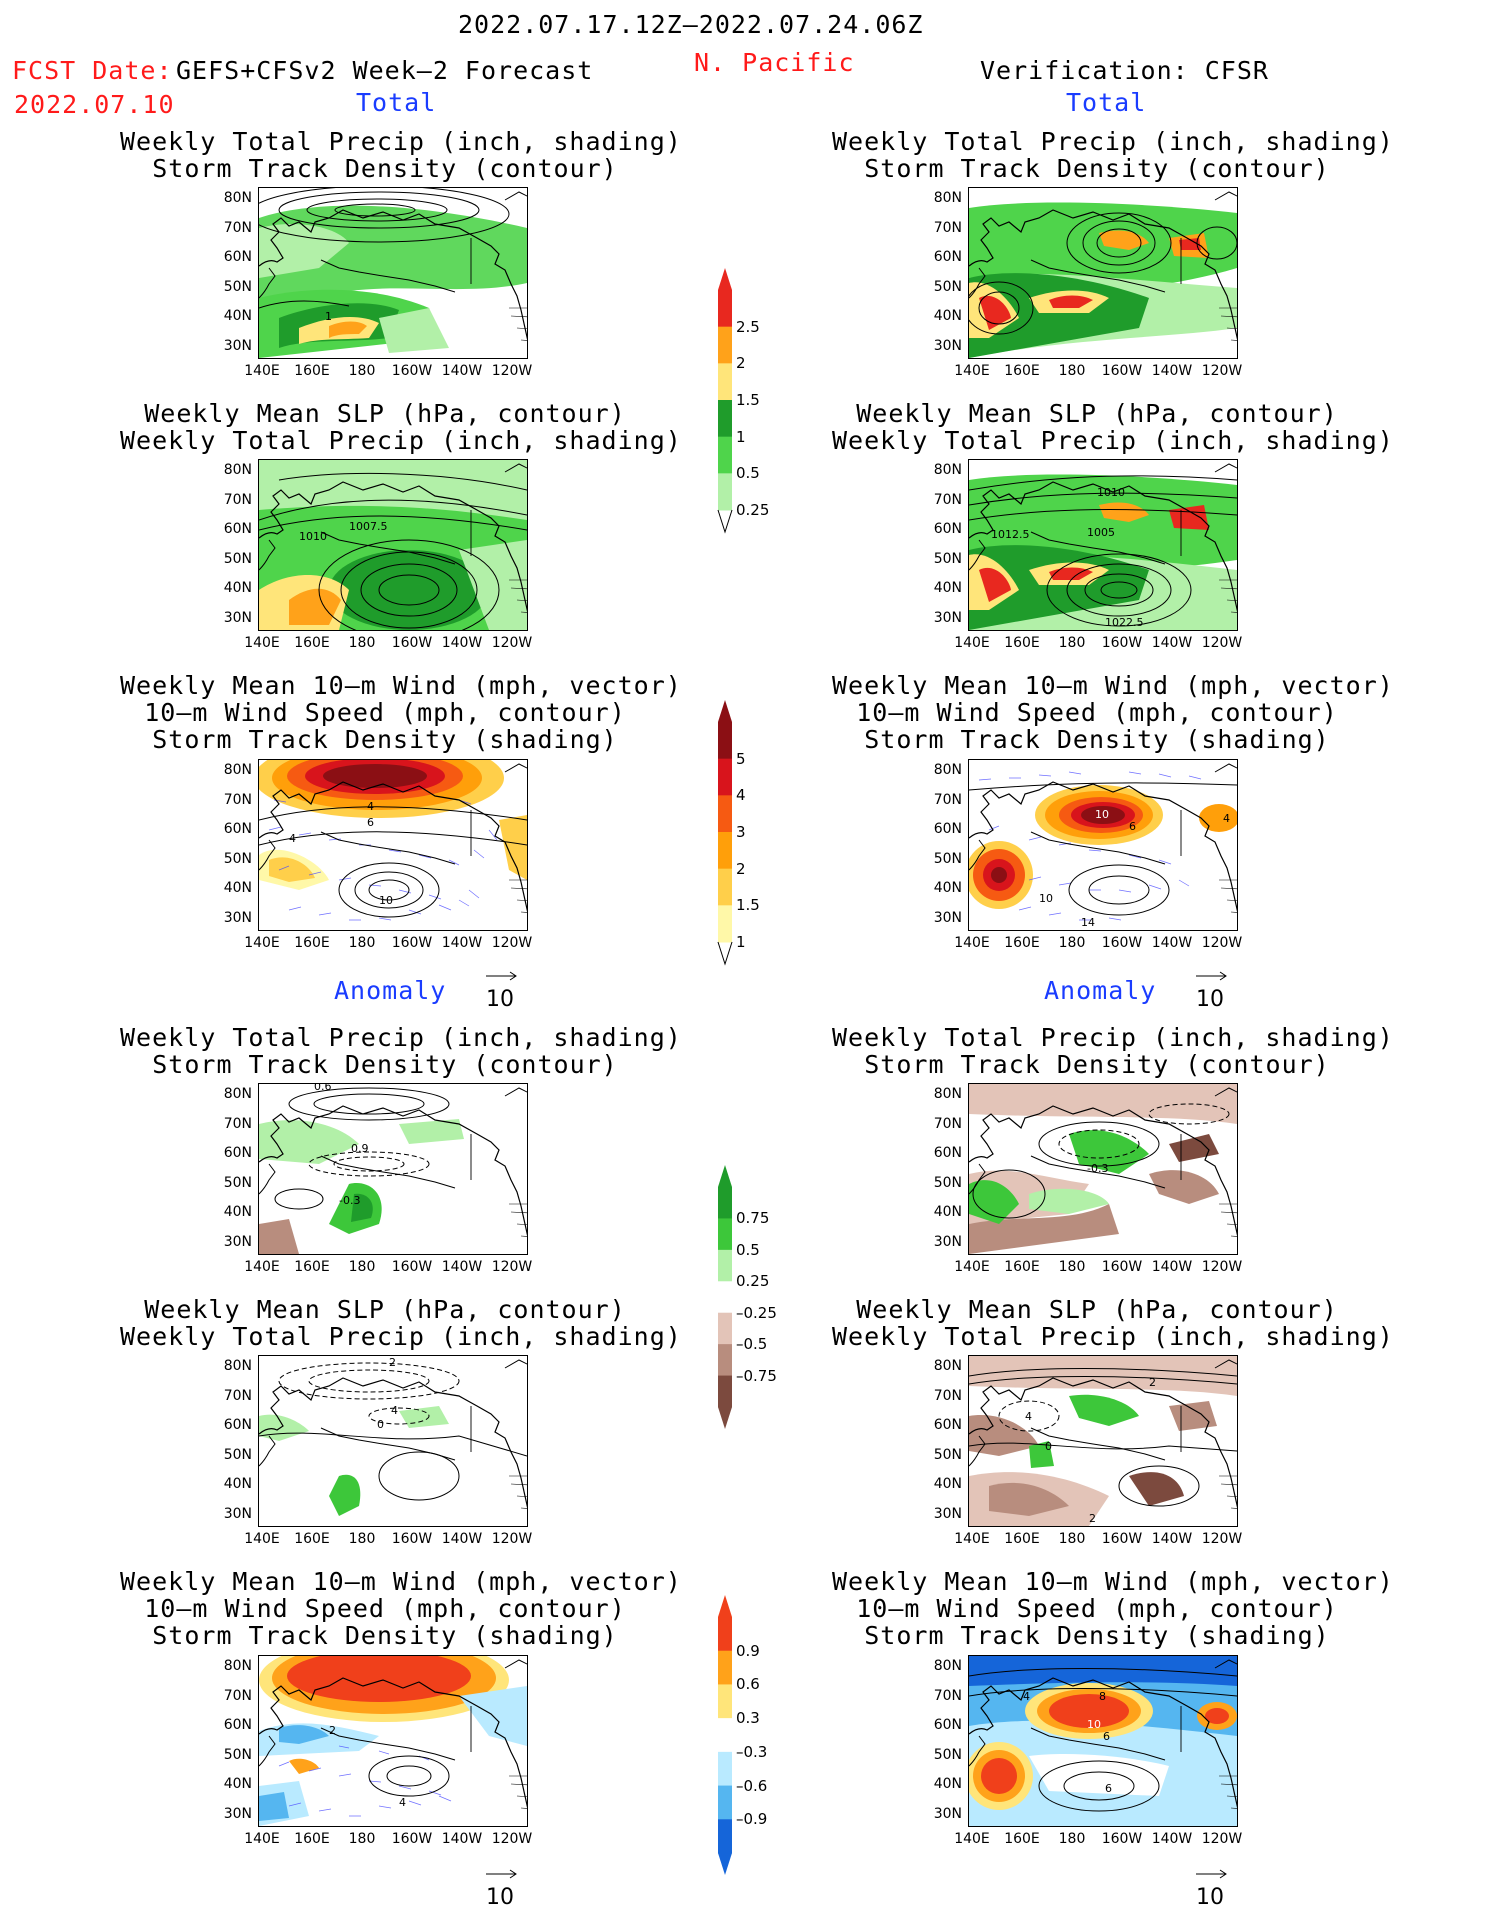 The height and width of the screenshot is (1925, 1487). What do you see at coordinates (753, 510) in the screenshot?
I see `colorbar-label: 0.25` at bounding box center [753, 510].